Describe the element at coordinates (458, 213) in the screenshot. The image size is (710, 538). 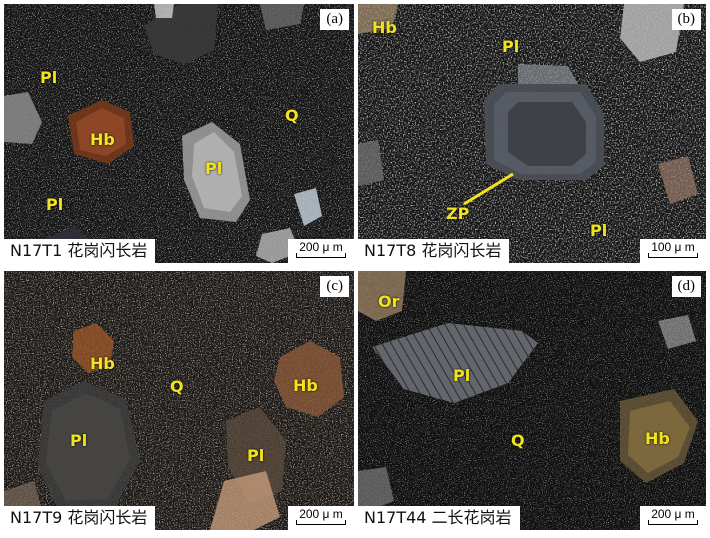
I see `label-zp: ZP` at that location.